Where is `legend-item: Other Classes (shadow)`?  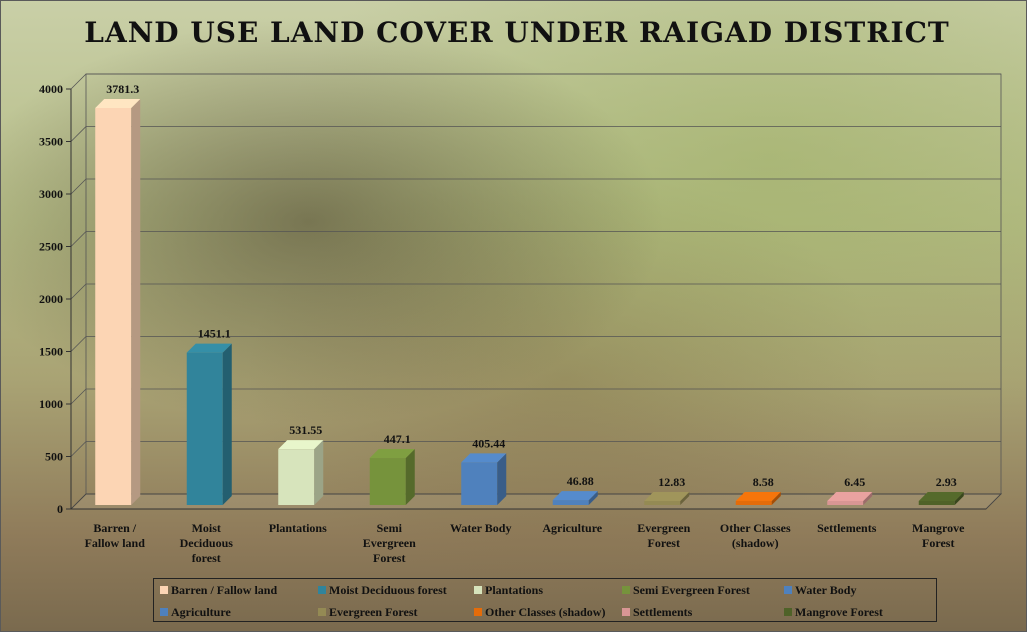 legend-item: Other Classes (shadow) is located at coordinates (548, 612).